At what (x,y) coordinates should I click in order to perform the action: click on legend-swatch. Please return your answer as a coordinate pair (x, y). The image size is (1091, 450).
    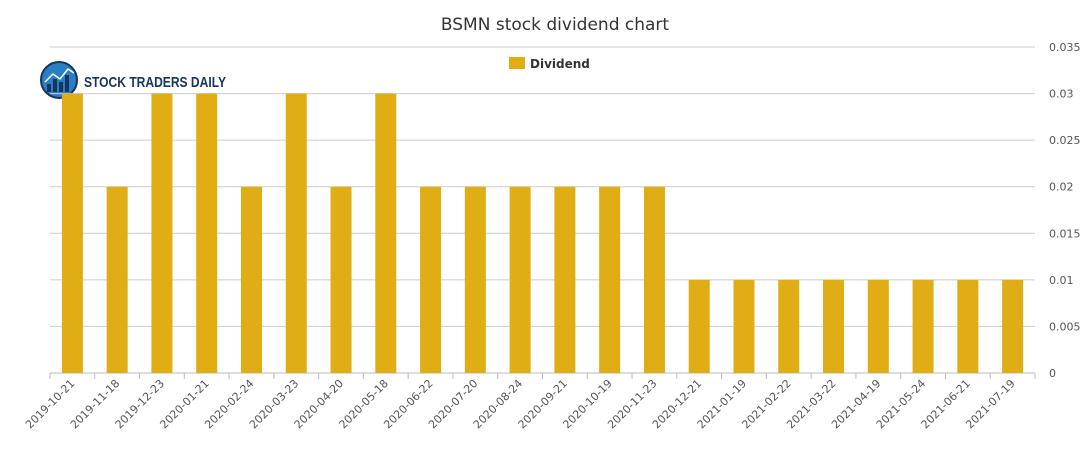
    Looking at the image, I should click on (517, 63).